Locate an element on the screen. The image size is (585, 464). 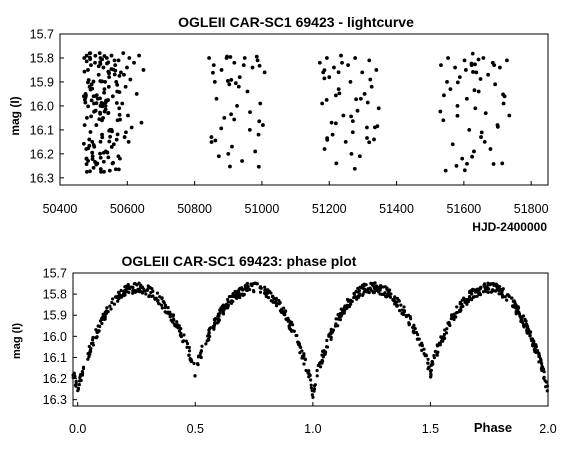
y-tick-label: 16.1 is located at coordinates (55, 358).